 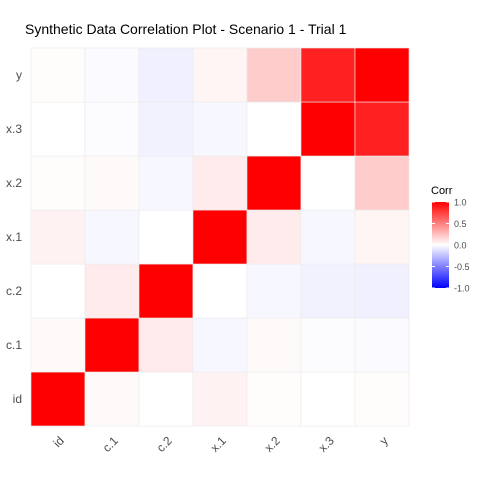 I want to click on heatmap-cell-x.3-c.1, so click(x=112, y=129).